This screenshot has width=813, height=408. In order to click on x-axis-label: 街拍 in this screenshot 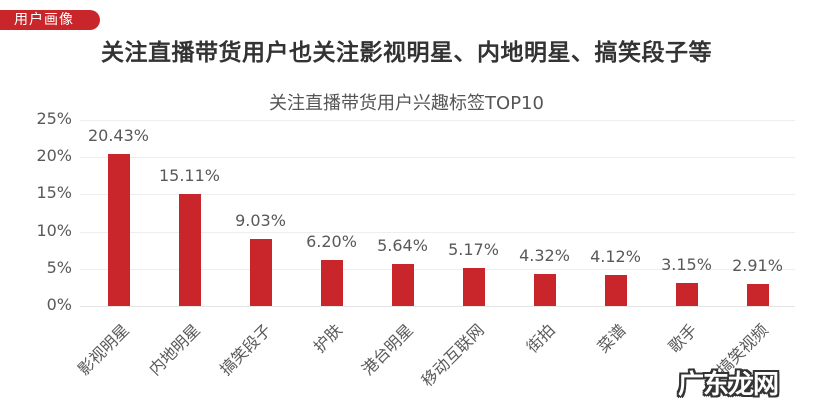, I will do `click(540, 338)`.